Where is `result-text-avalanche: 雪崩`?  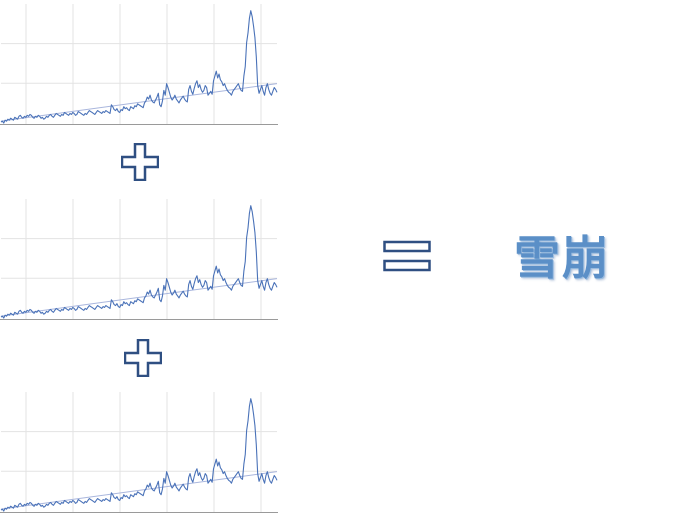 result-text-avalanche: 雪崩 is located at coordinates (562, 258).